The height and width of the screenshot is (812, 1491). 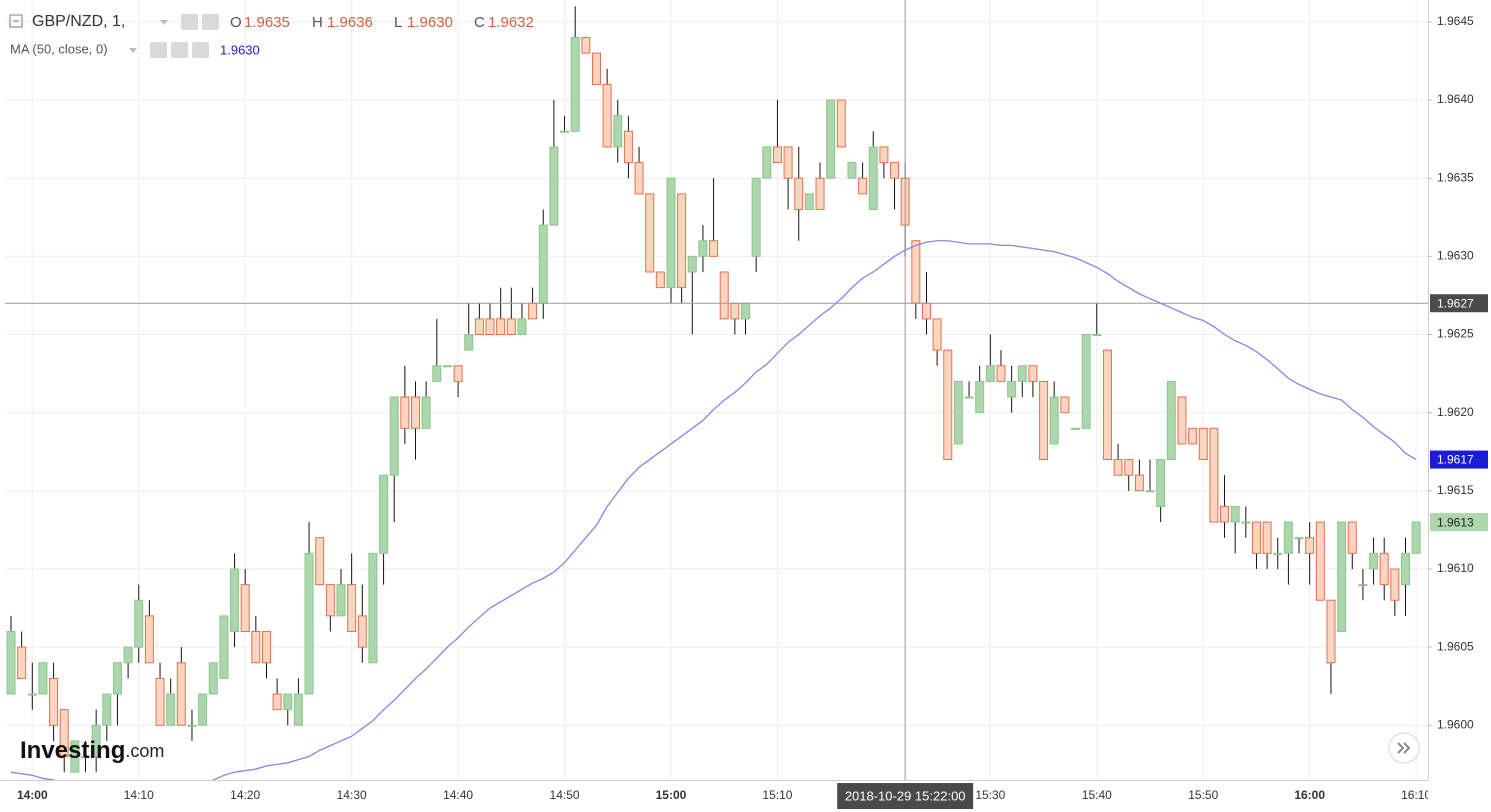 What do you see at coordinates (1455, 568) in the screenshot?
I see `y-tick-label: 1.9610` at bounding box center [1455, 568].